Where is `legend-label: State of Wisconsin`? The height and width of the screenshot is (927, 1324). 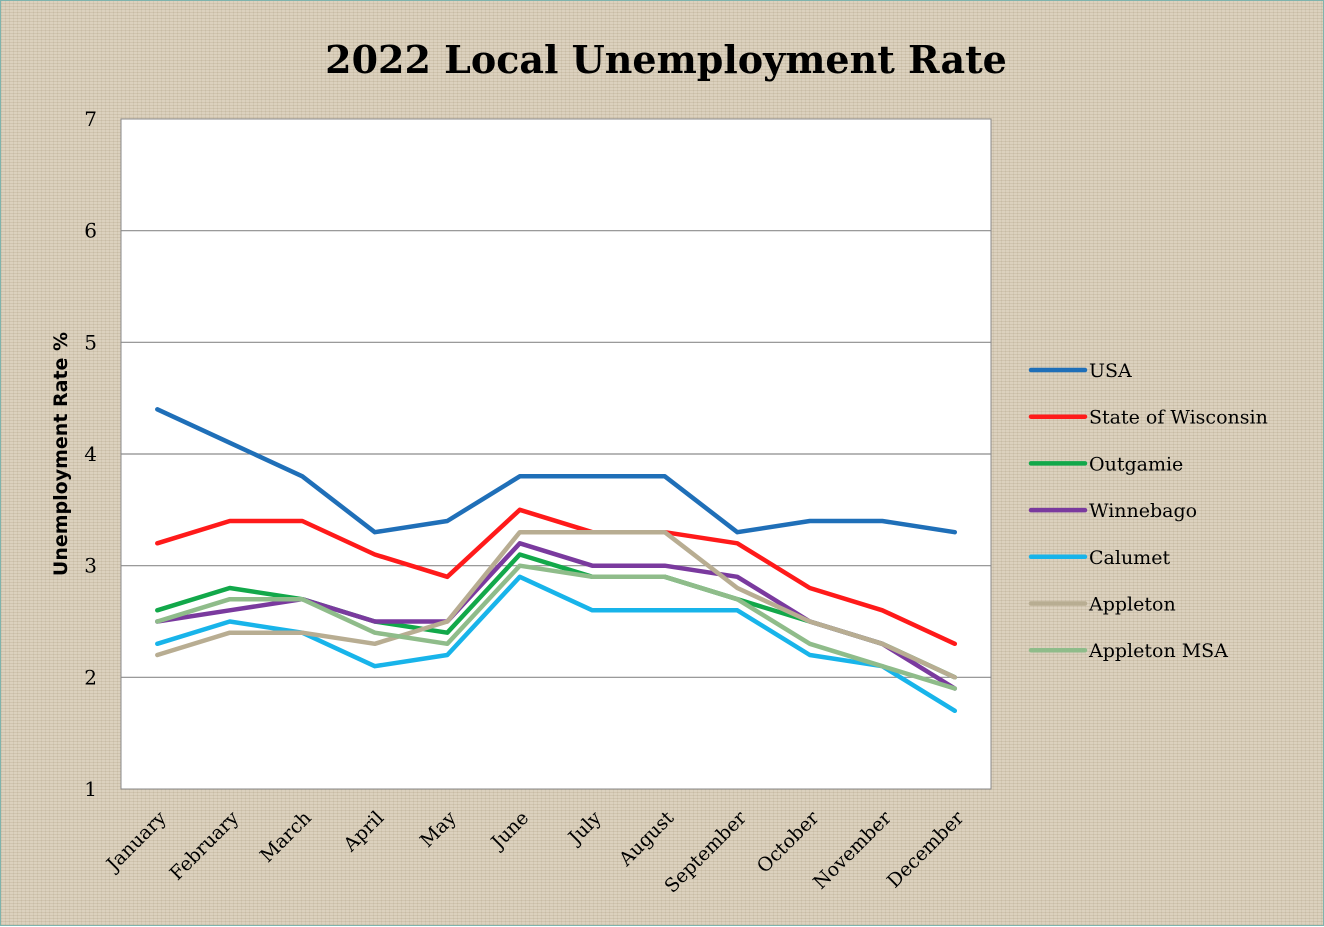
legend-label: State of Wisconsin is located at coordinates (1178, 418).